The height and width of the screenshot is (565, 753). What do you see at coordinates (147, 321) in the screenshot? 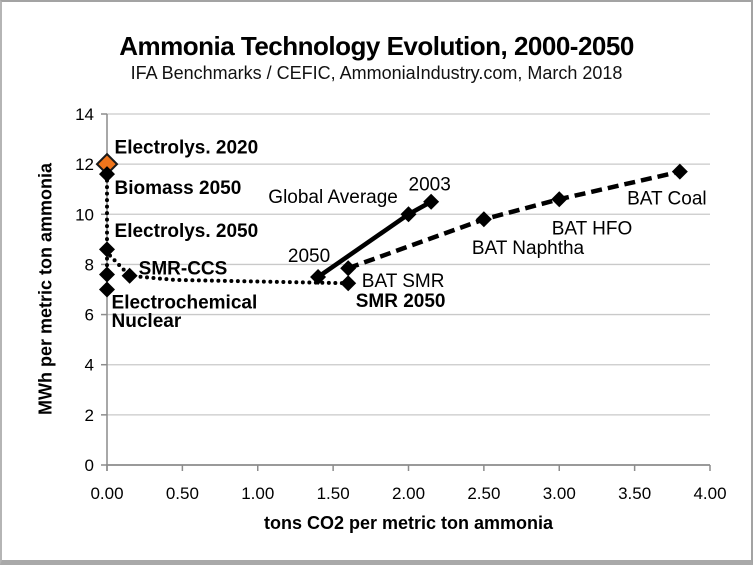
I see `label-nuclear: Nuclear` at bounding box center [147, 321].